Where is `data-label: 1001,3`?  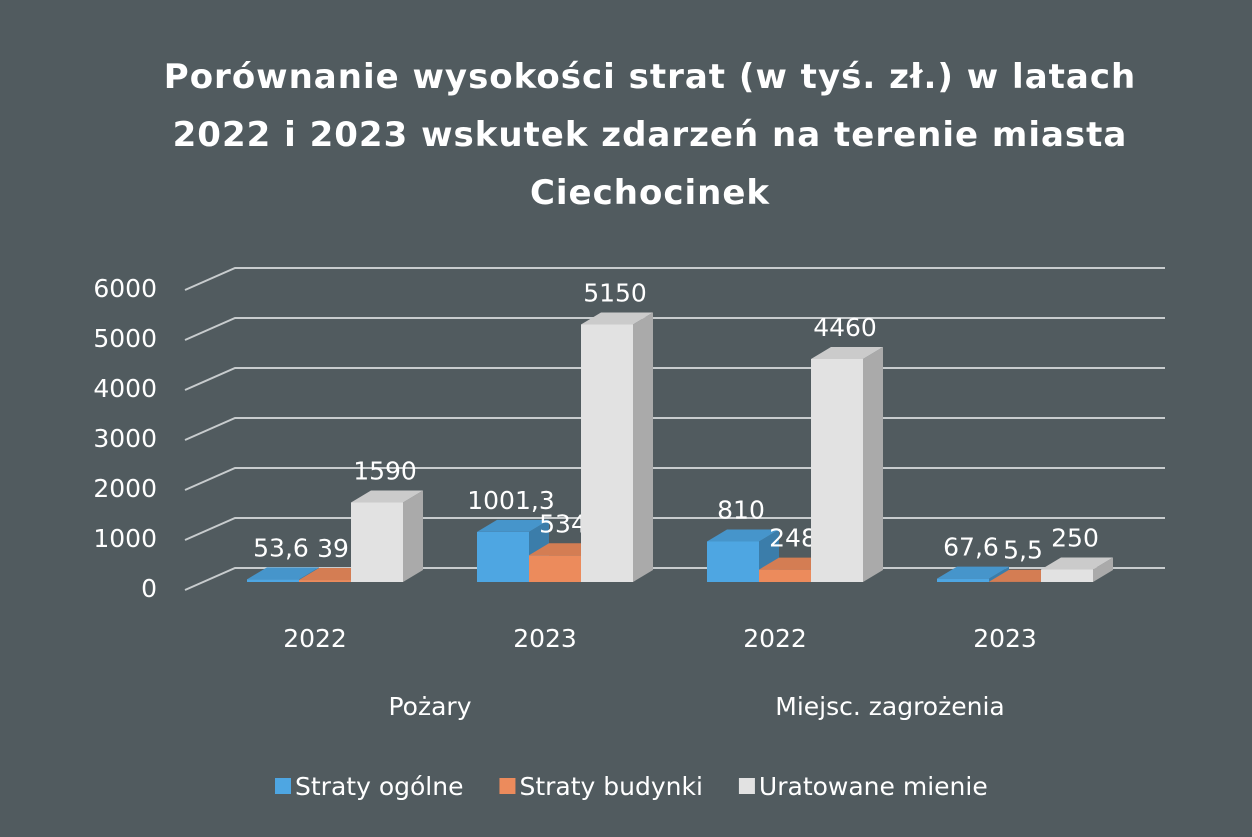
data-label: 1001,3 is located at coordinates (510, 500).